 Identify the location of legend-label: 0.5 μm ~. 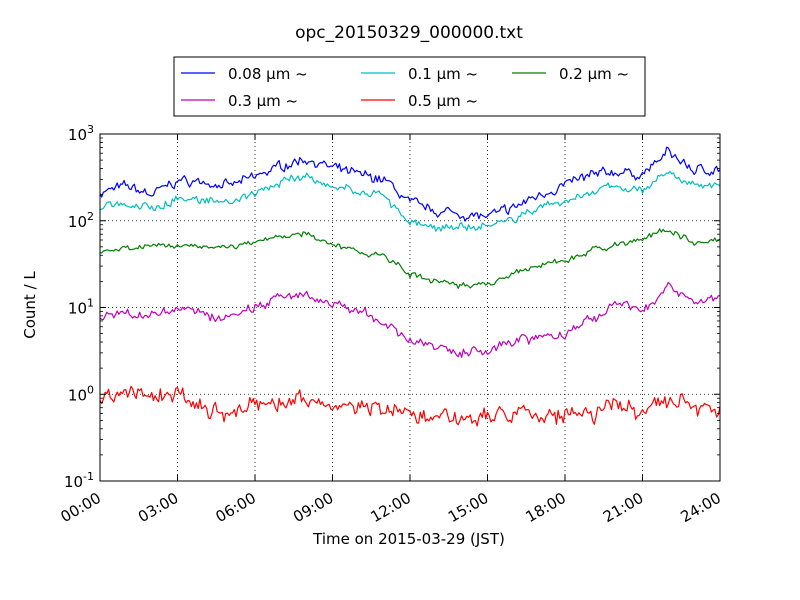
(443, 101).